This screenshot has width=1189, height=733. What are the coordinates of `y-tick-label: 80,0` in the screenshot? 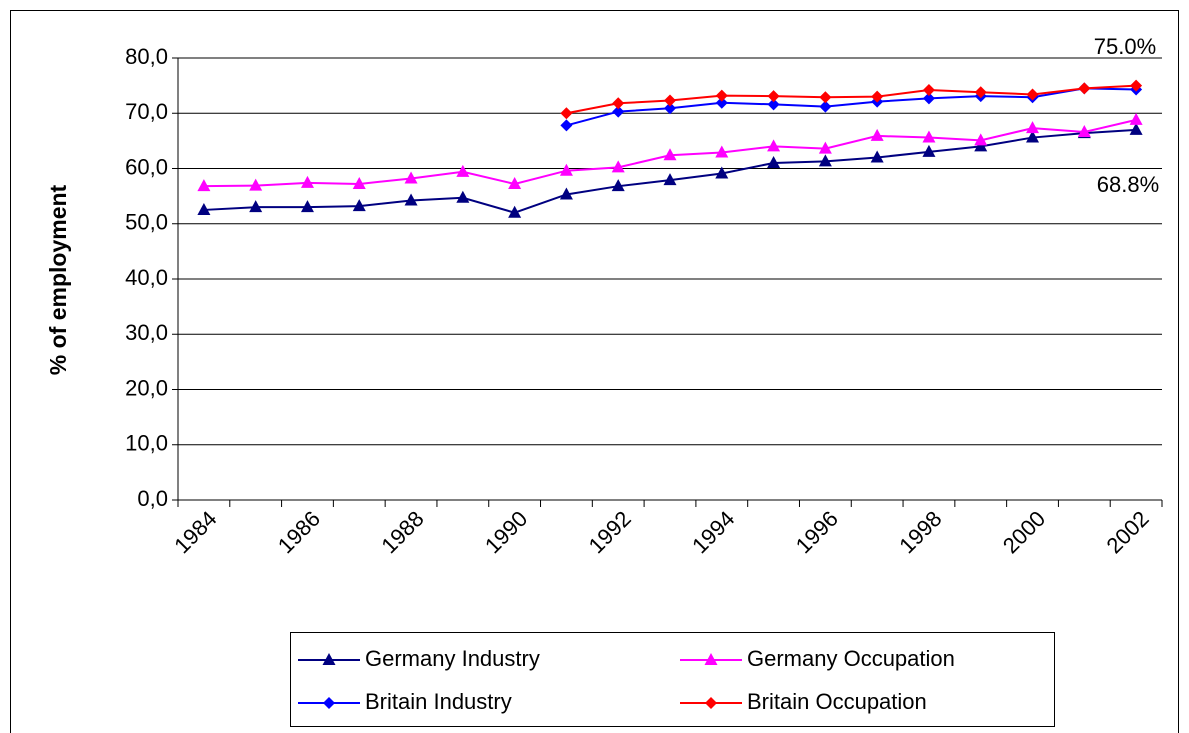 It's located at (146, 56).